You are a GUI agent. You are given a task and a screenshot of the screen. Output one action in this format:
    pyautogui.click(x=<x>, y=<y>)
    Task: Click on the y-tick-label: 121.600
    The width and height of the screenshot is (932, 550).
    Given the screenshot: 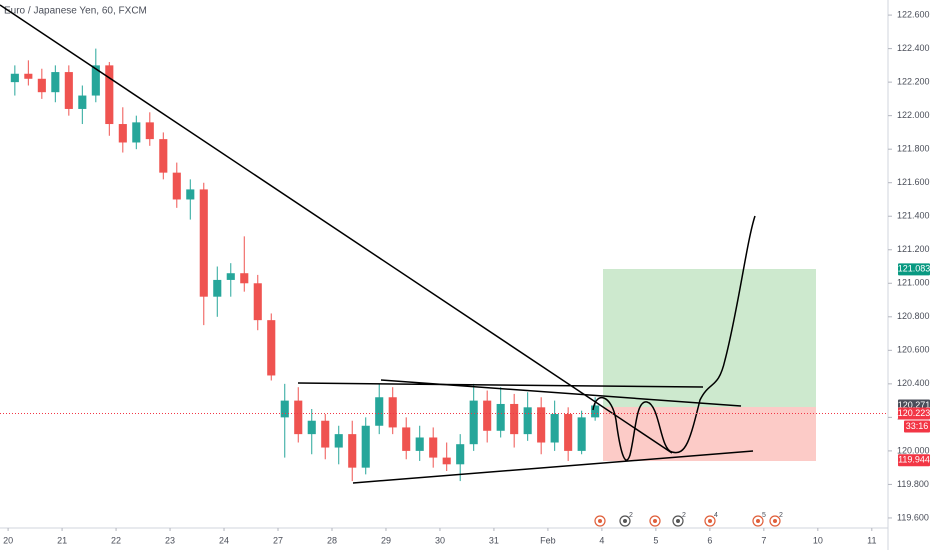 What is the action you would take?
    pyautogui.click(x=913, y=182)
    